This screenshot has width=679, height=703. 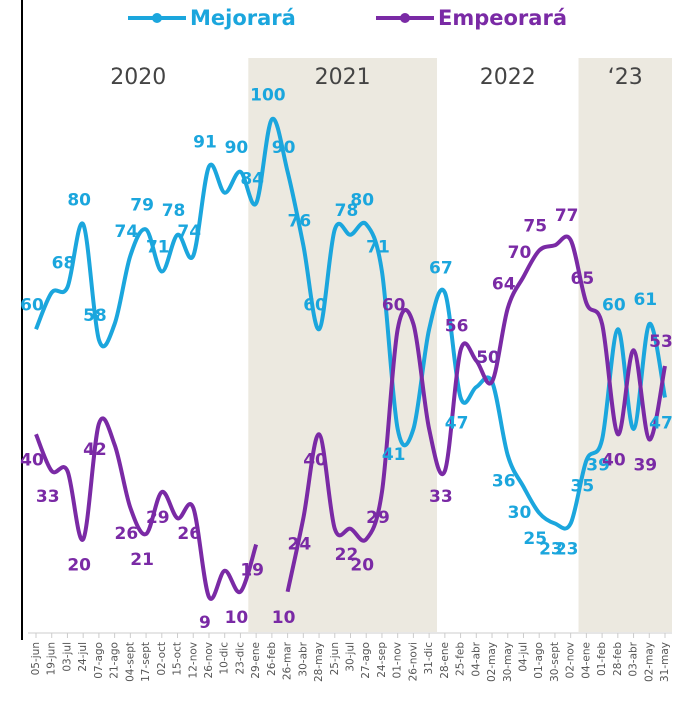 What do you see at coordinates (343, 77) in the screenshot?
I see `period-label: 2021` at bounding box center [343, 77].